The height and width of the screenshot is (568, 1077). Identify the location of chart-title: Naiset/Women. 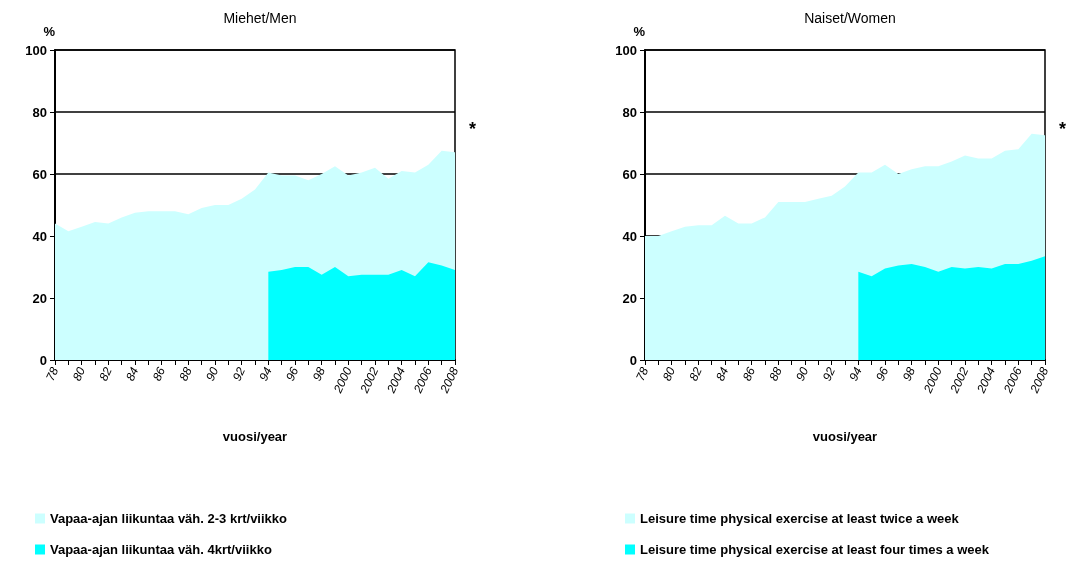
(850, 18).